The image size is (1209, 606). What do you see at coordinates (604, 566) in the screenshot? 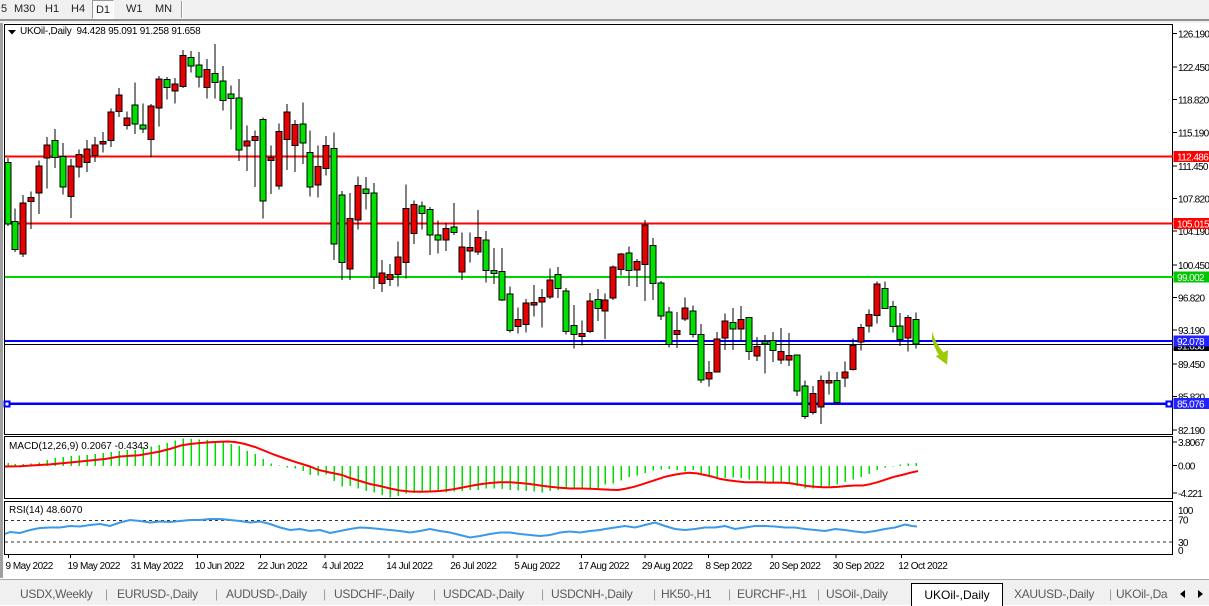
I see `svg-text: 17 Aug 2022` at bounding box center [604, 566].